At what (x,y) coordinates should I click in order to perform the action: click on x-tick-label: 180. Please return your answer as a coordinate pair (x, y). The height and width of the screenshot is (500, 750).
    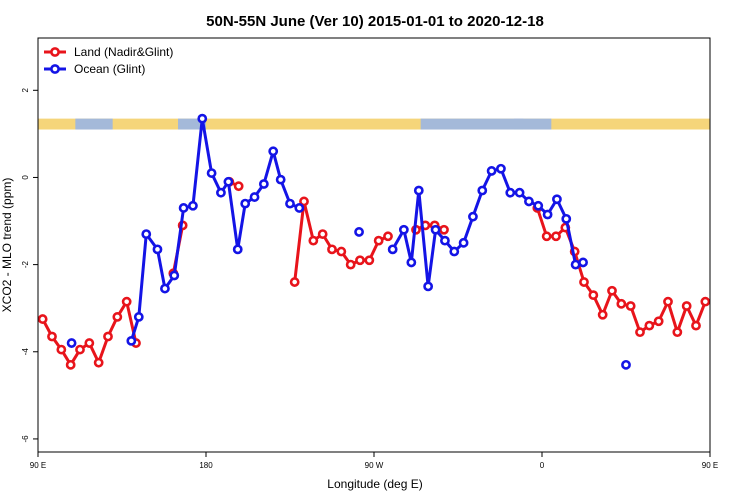
    Looking at the image, I should click on (206, 465).